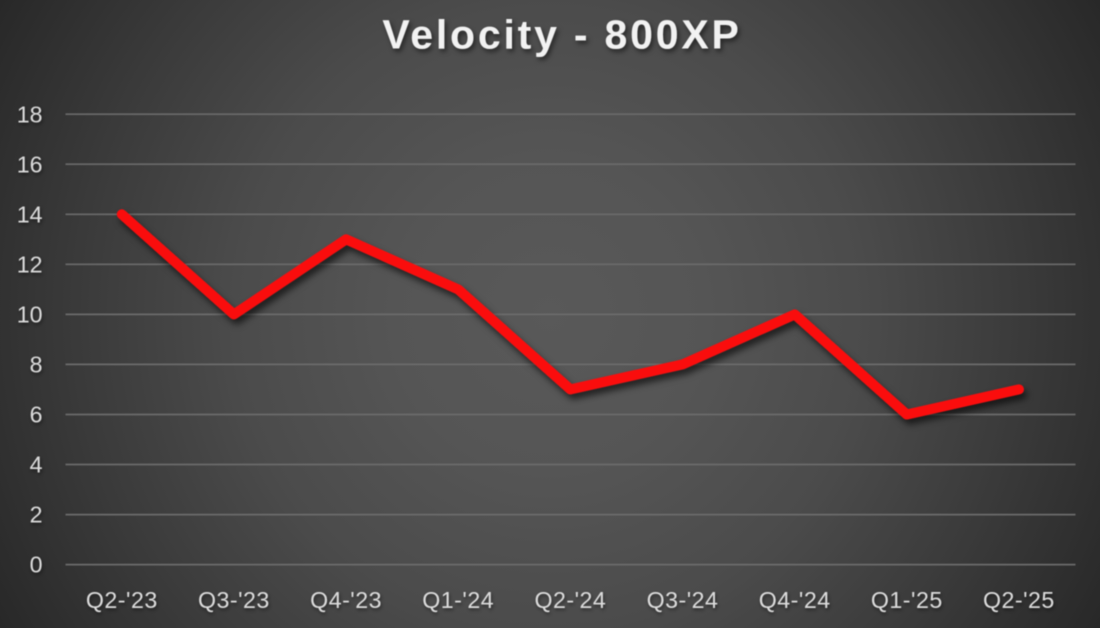  I want to click on svg-text: 6, so click(36, 415).